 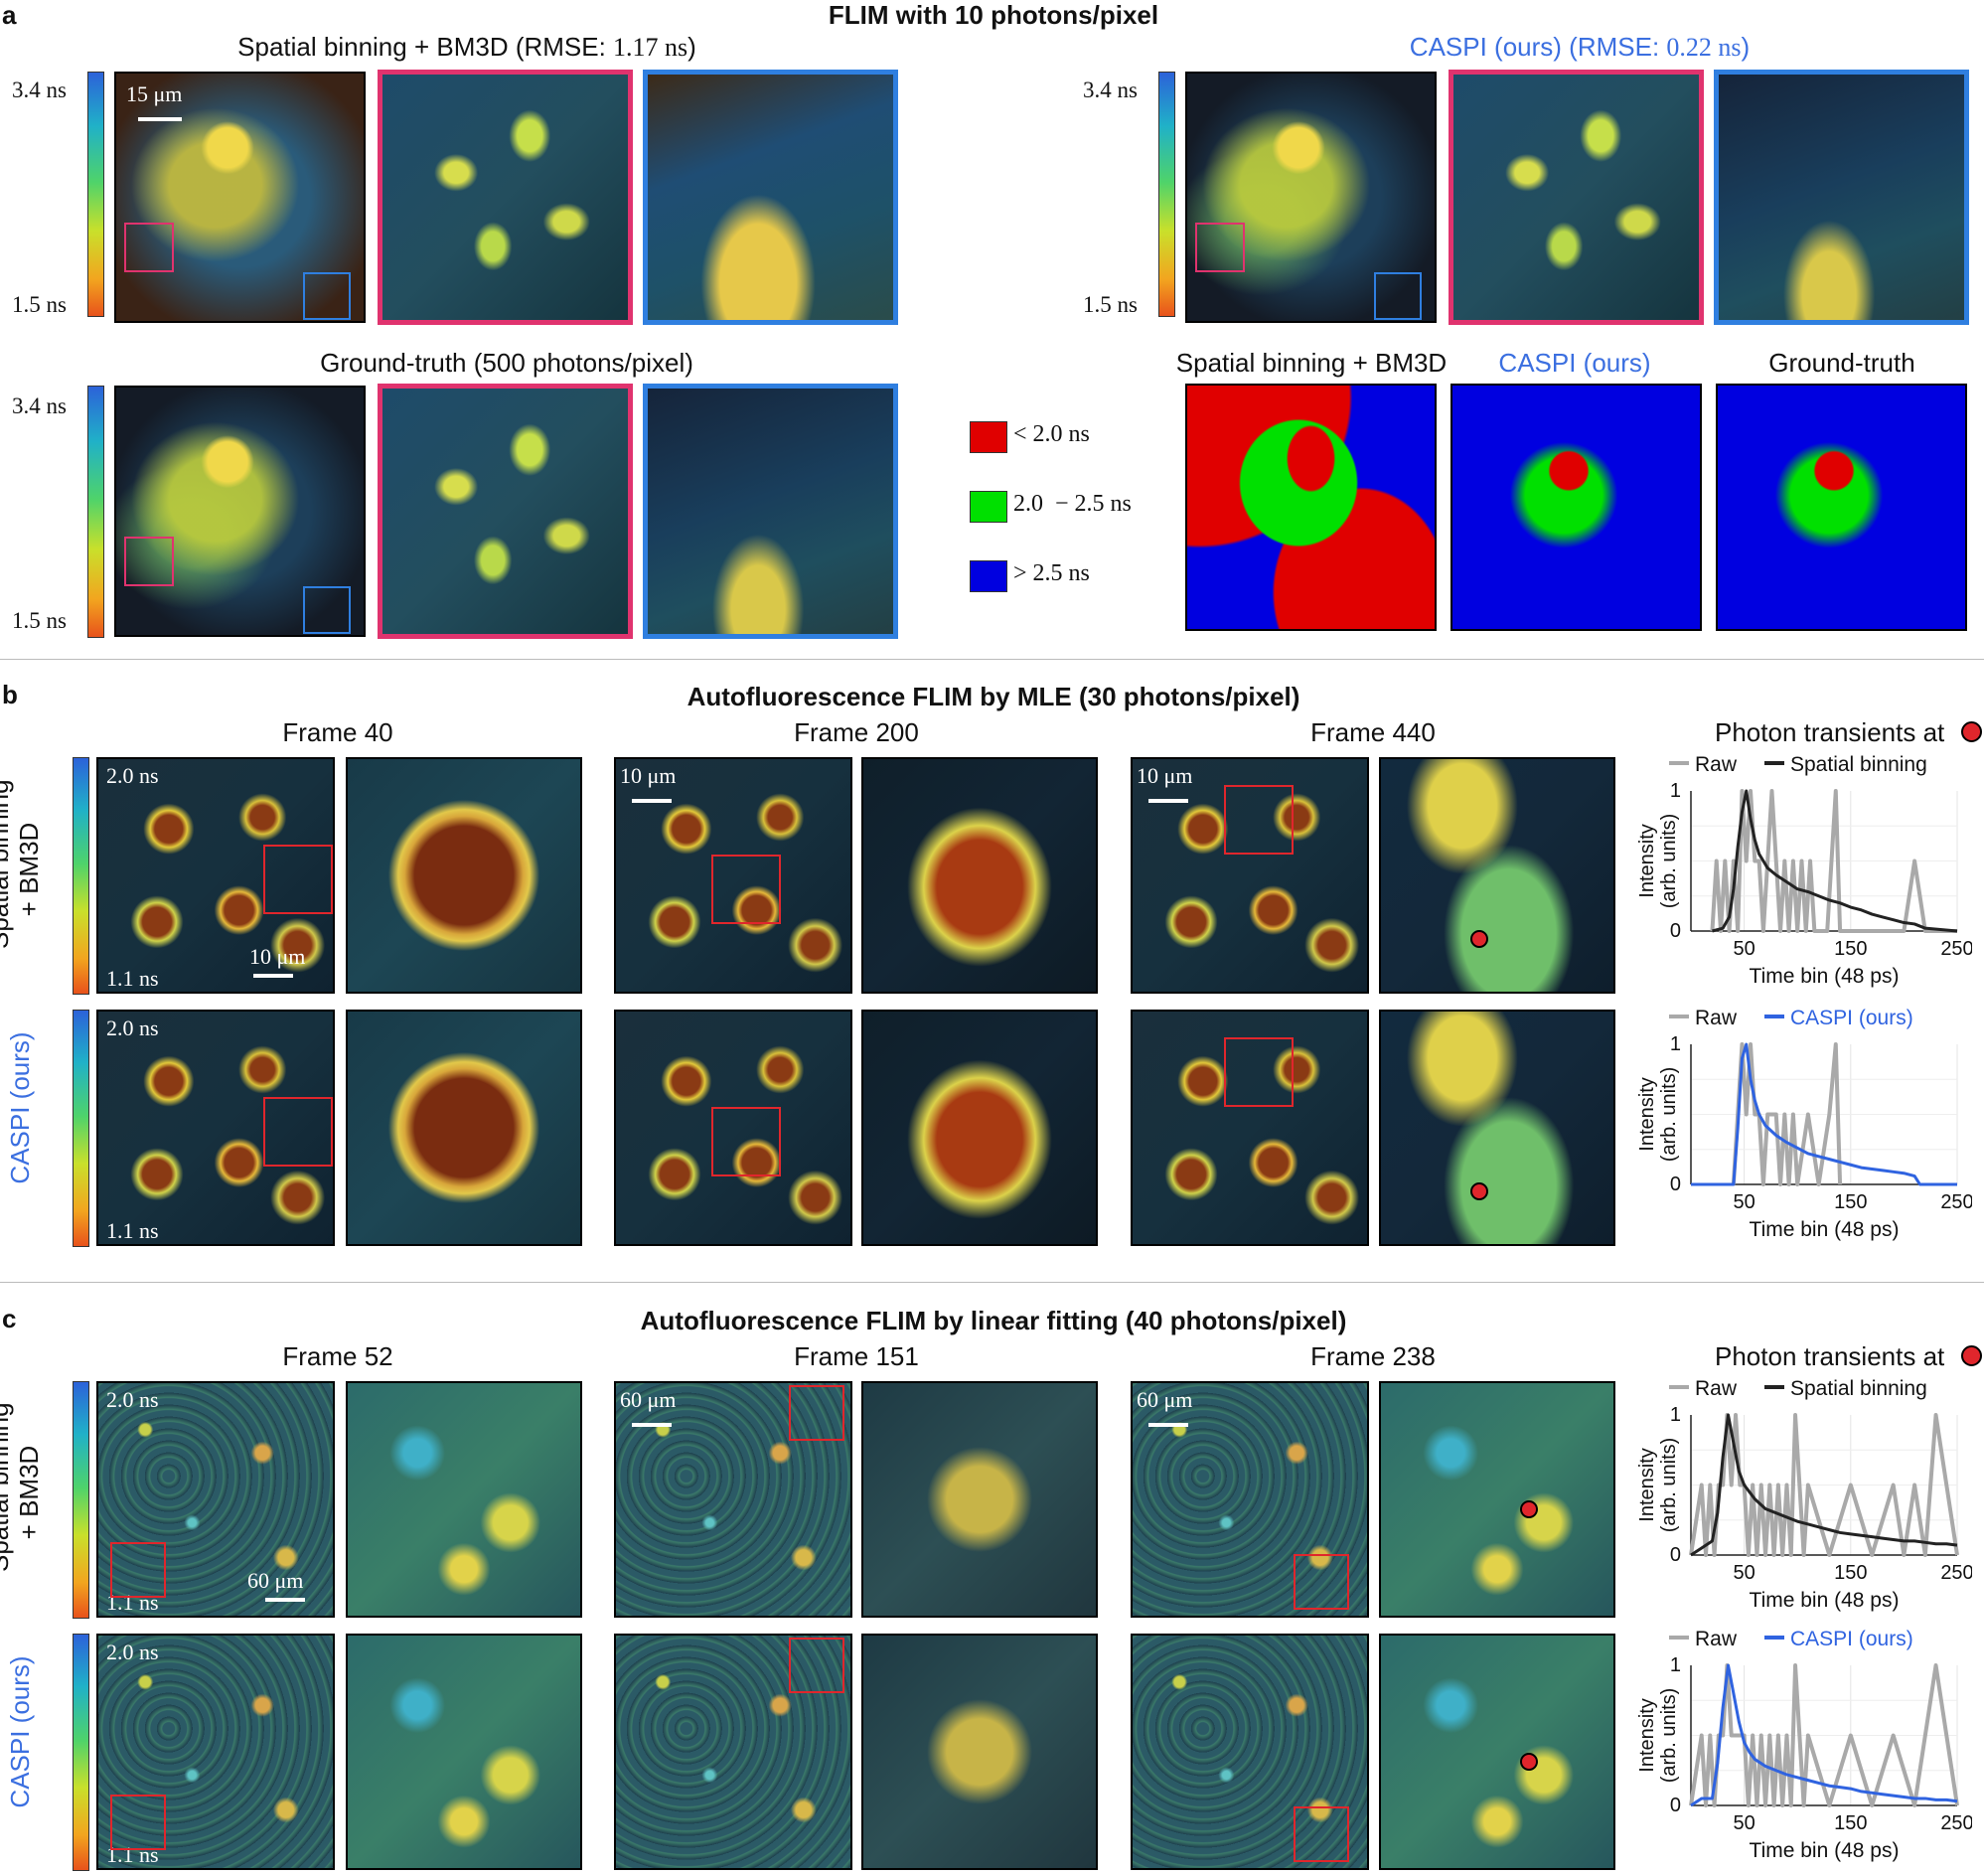 What do you see at coordinates (1311, 363) in the screenshot?
I see `thr-title-bm3d: Spatial binning + BM3D` at bounding box center [1311, 363].